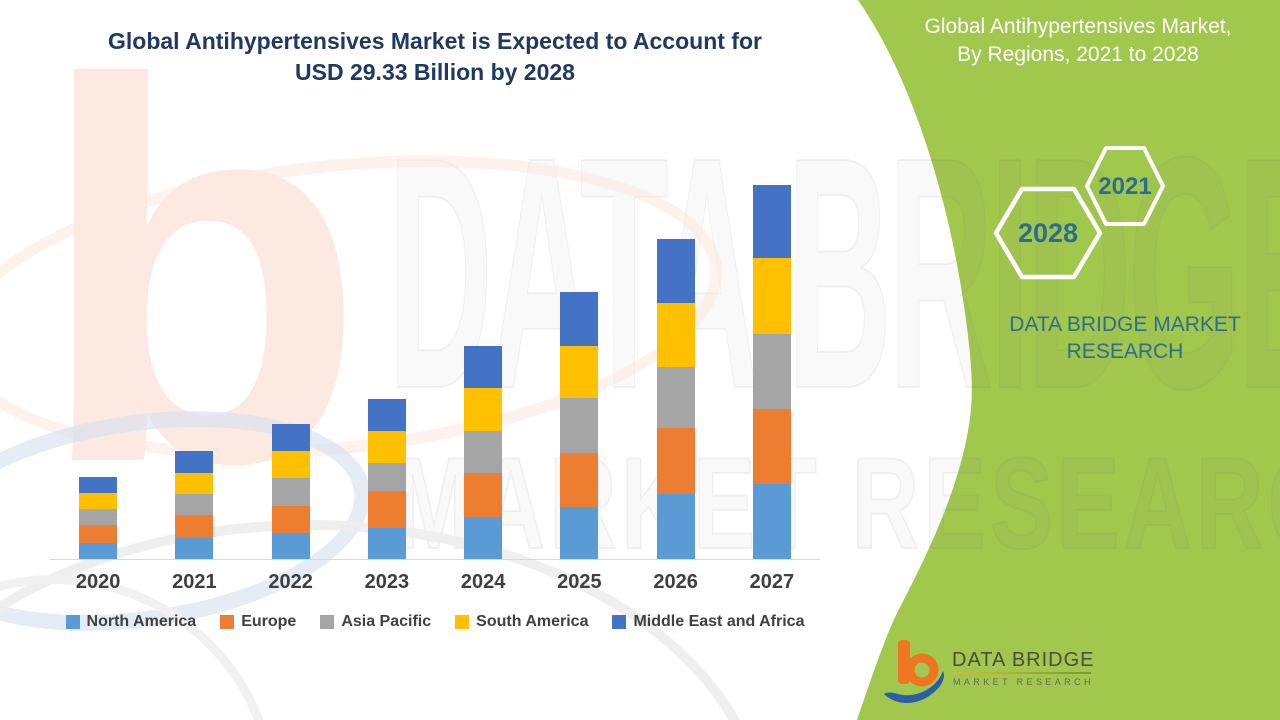 The width and height of the screenshot is (1280, 720). Describe the element at coordinates (98, 501) in the screenshot. I see `bar-segment-2020-south-america` at that location.